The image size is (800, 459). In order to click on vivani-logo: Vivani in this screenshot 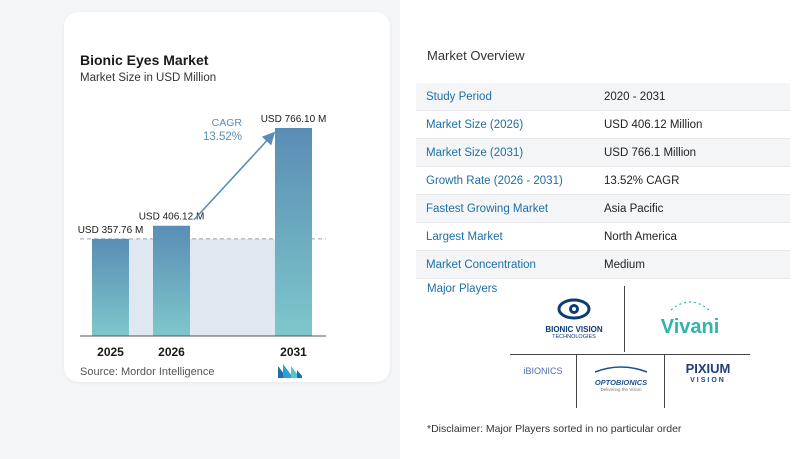, I will do `click(690, 317)`.